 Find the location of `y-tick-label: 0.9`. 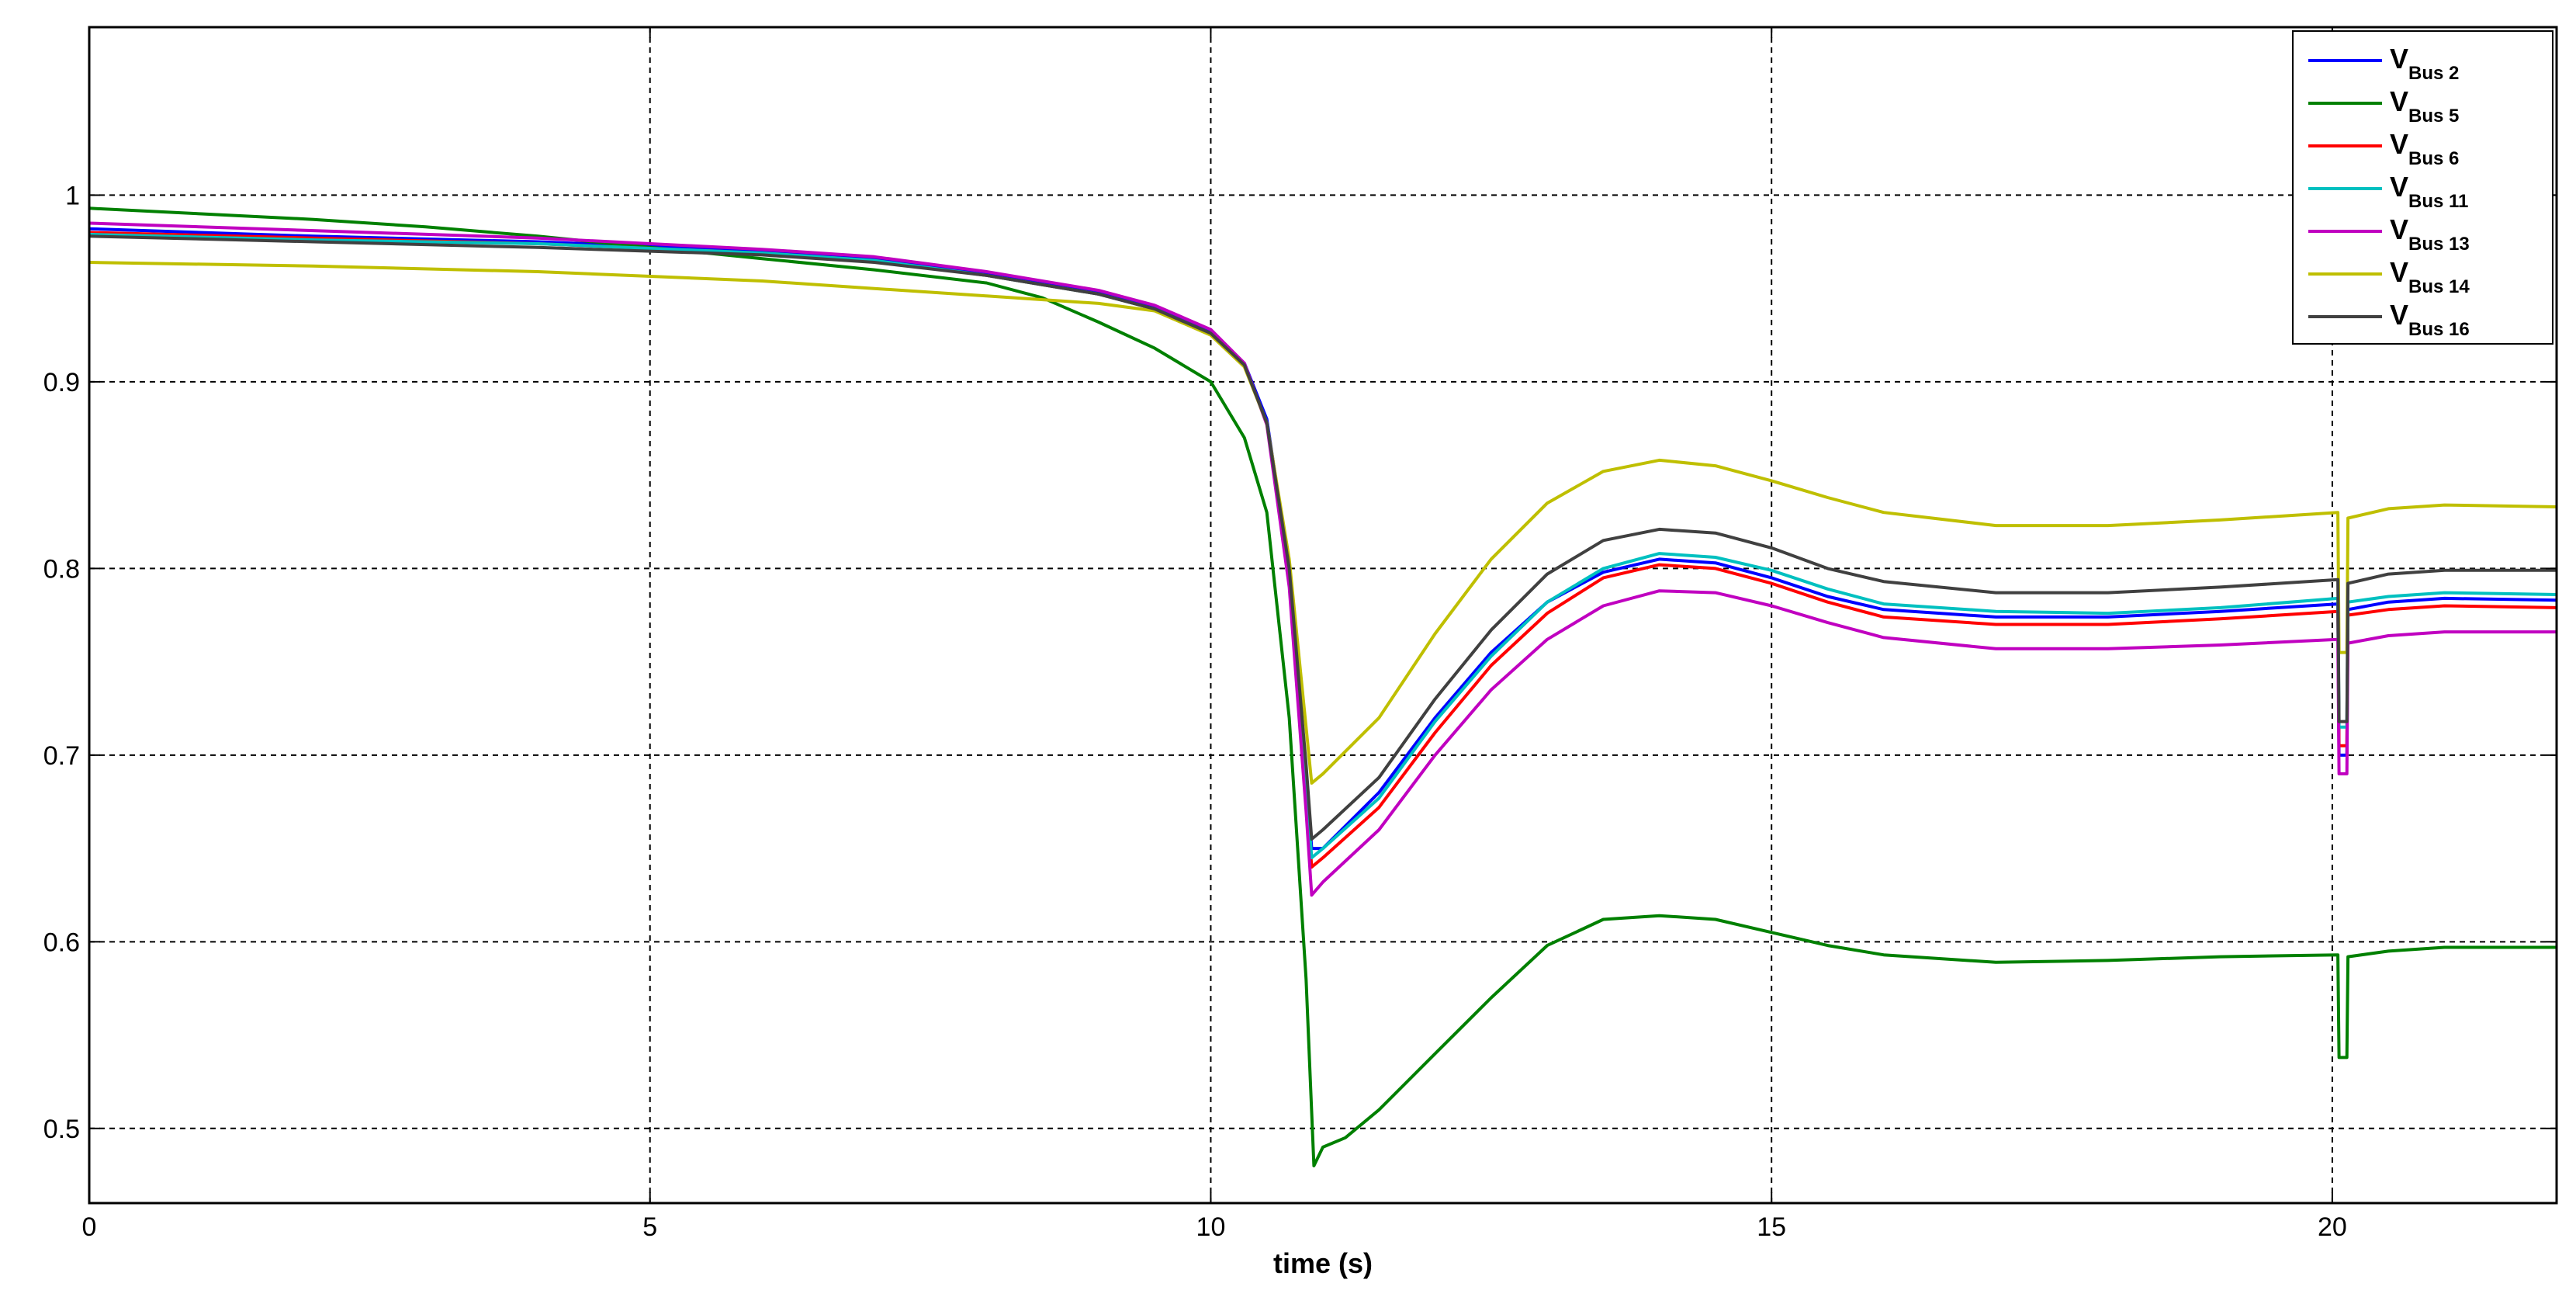

y-tick-label: 0.9 is located at coordinates (61, 382).